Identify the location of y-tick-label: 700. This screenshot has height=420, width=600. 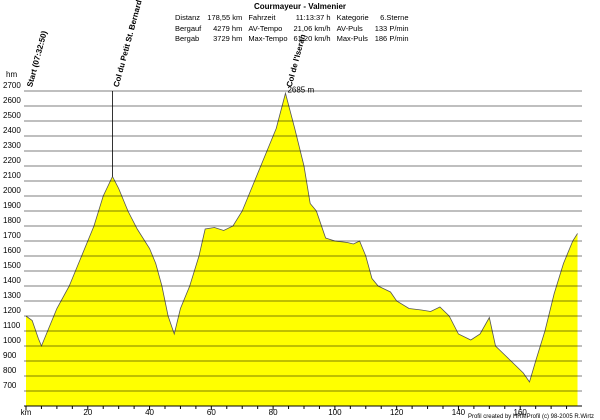
(10, 385).